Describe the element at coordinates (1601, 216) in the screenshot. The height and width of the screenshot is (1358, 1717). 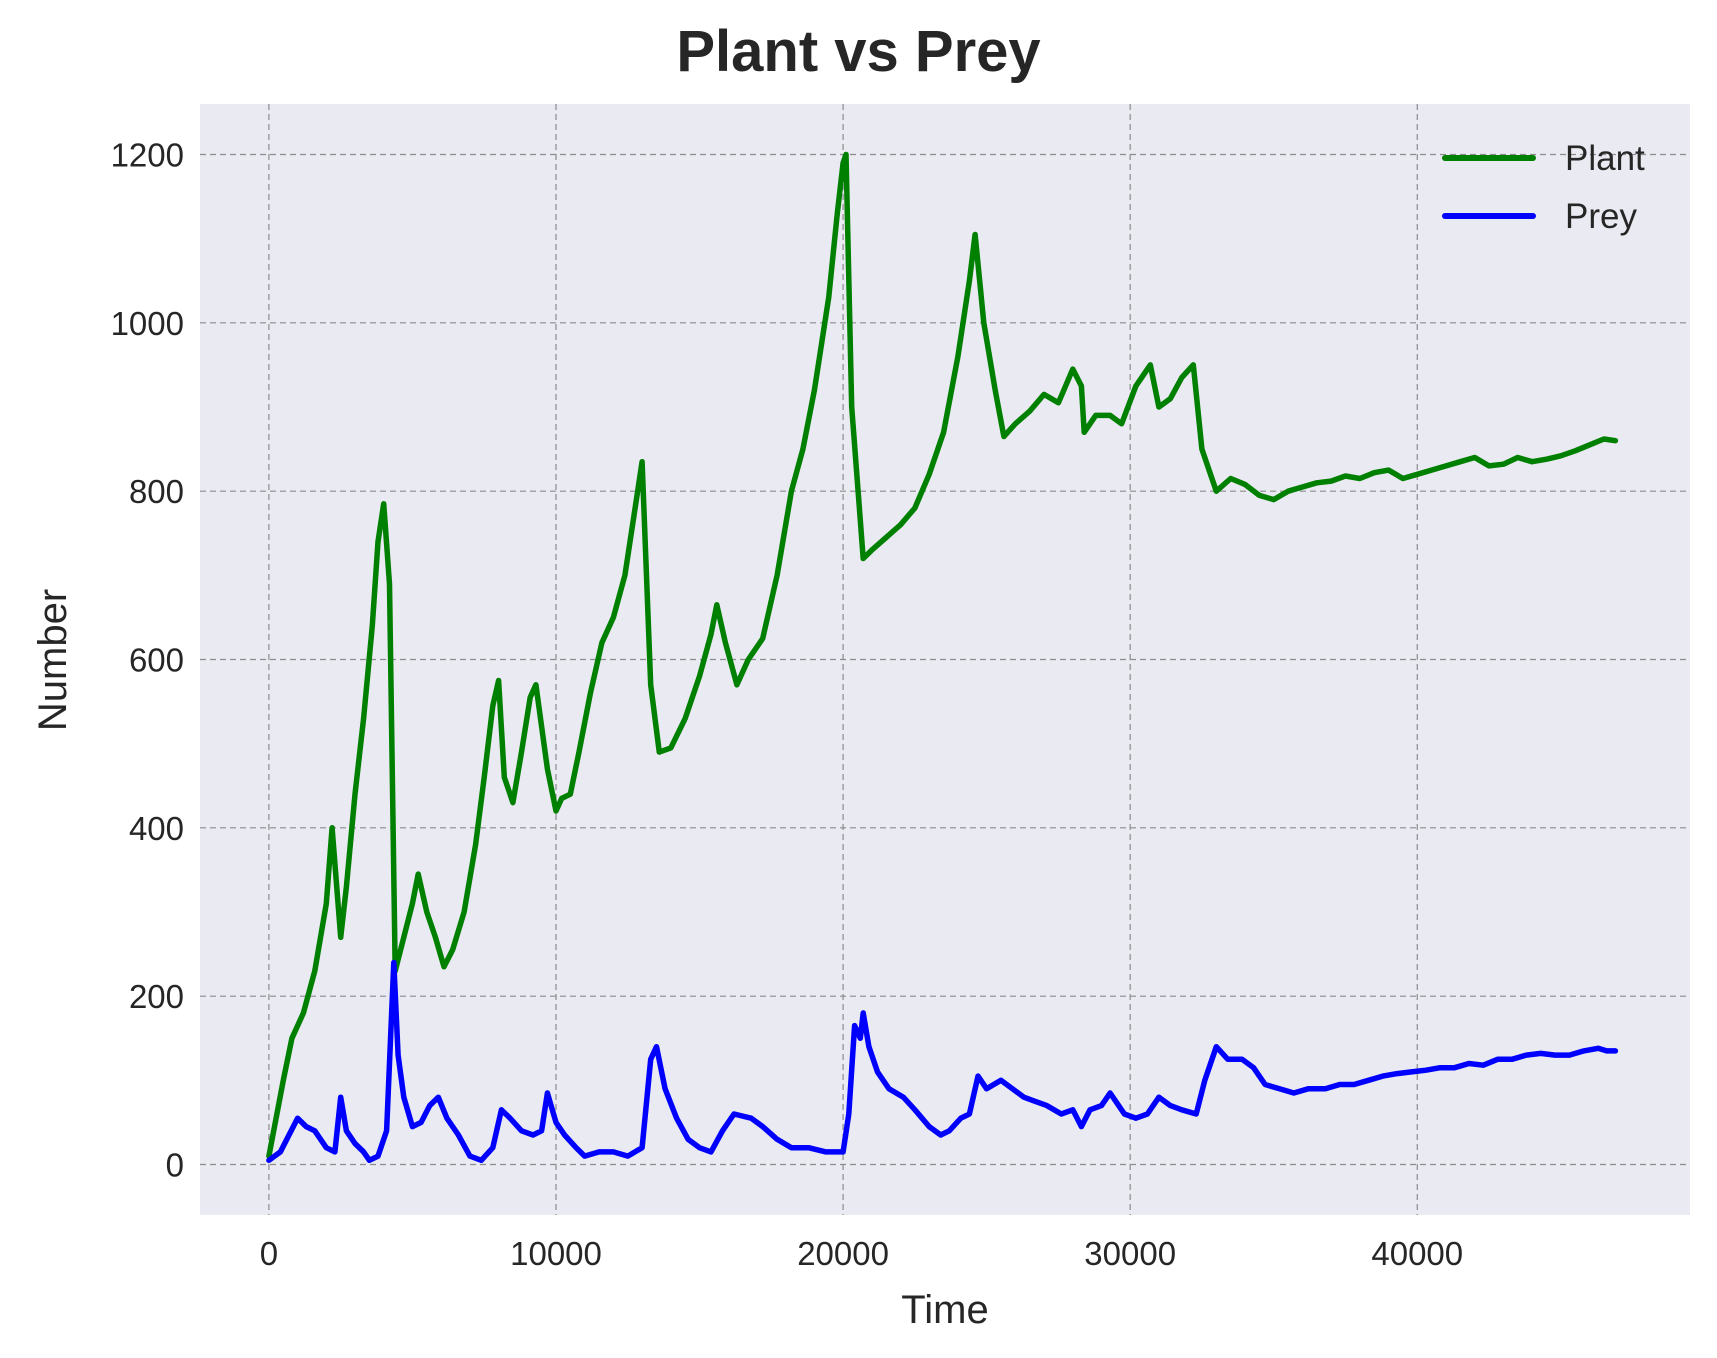
I see `legend-label-prey: Prey` at that location.